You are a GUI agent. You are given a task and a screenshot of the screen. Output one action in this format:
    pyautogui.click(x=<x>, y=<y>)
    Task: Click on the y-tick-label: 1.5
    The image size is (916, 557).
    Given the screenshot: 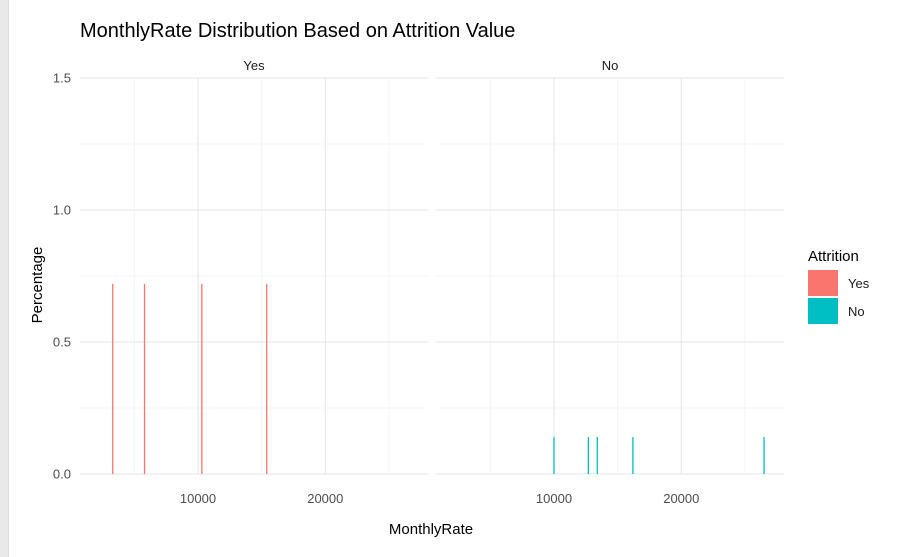 What is the action you would take?
    pyautogui.click(x=62, y=78)
    